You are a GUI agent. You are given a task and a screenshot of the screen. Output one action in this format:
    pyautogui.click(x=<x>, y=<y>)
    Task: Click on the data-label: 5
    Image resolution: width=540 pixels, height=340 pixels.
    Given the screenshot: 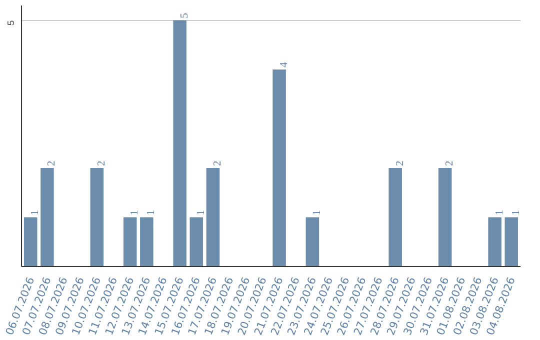 What is the action you would take?
    pyautogui.click(x=184, y=15)
    